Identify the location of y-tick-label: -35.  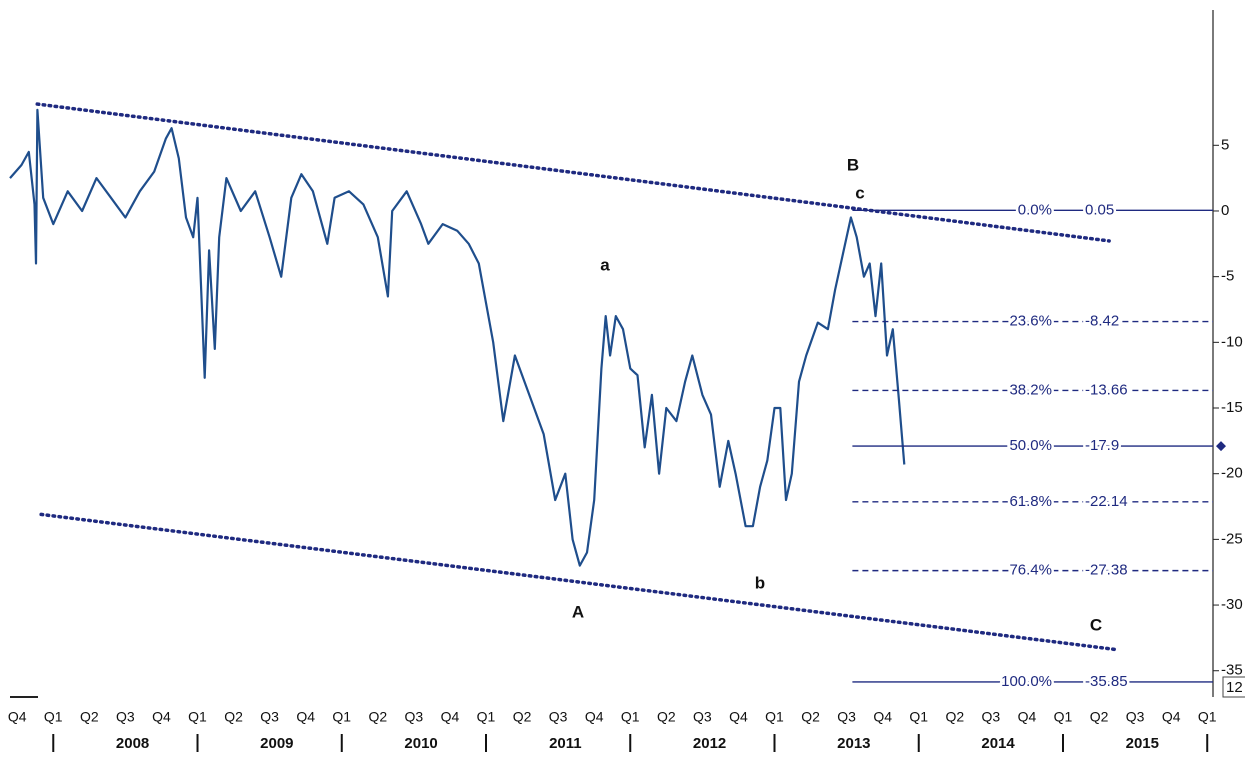
(1232, 670).